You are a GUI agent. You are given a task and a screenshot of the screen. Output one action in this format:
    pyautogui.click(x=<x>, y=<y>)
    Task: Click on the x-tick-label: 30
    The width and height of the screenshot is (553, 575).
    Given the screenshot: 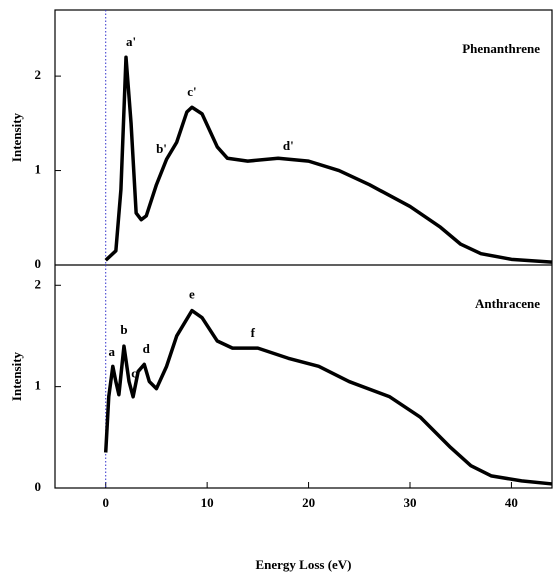 What is the action you would take?
    pyautogui.click(x=410, y=502)
    